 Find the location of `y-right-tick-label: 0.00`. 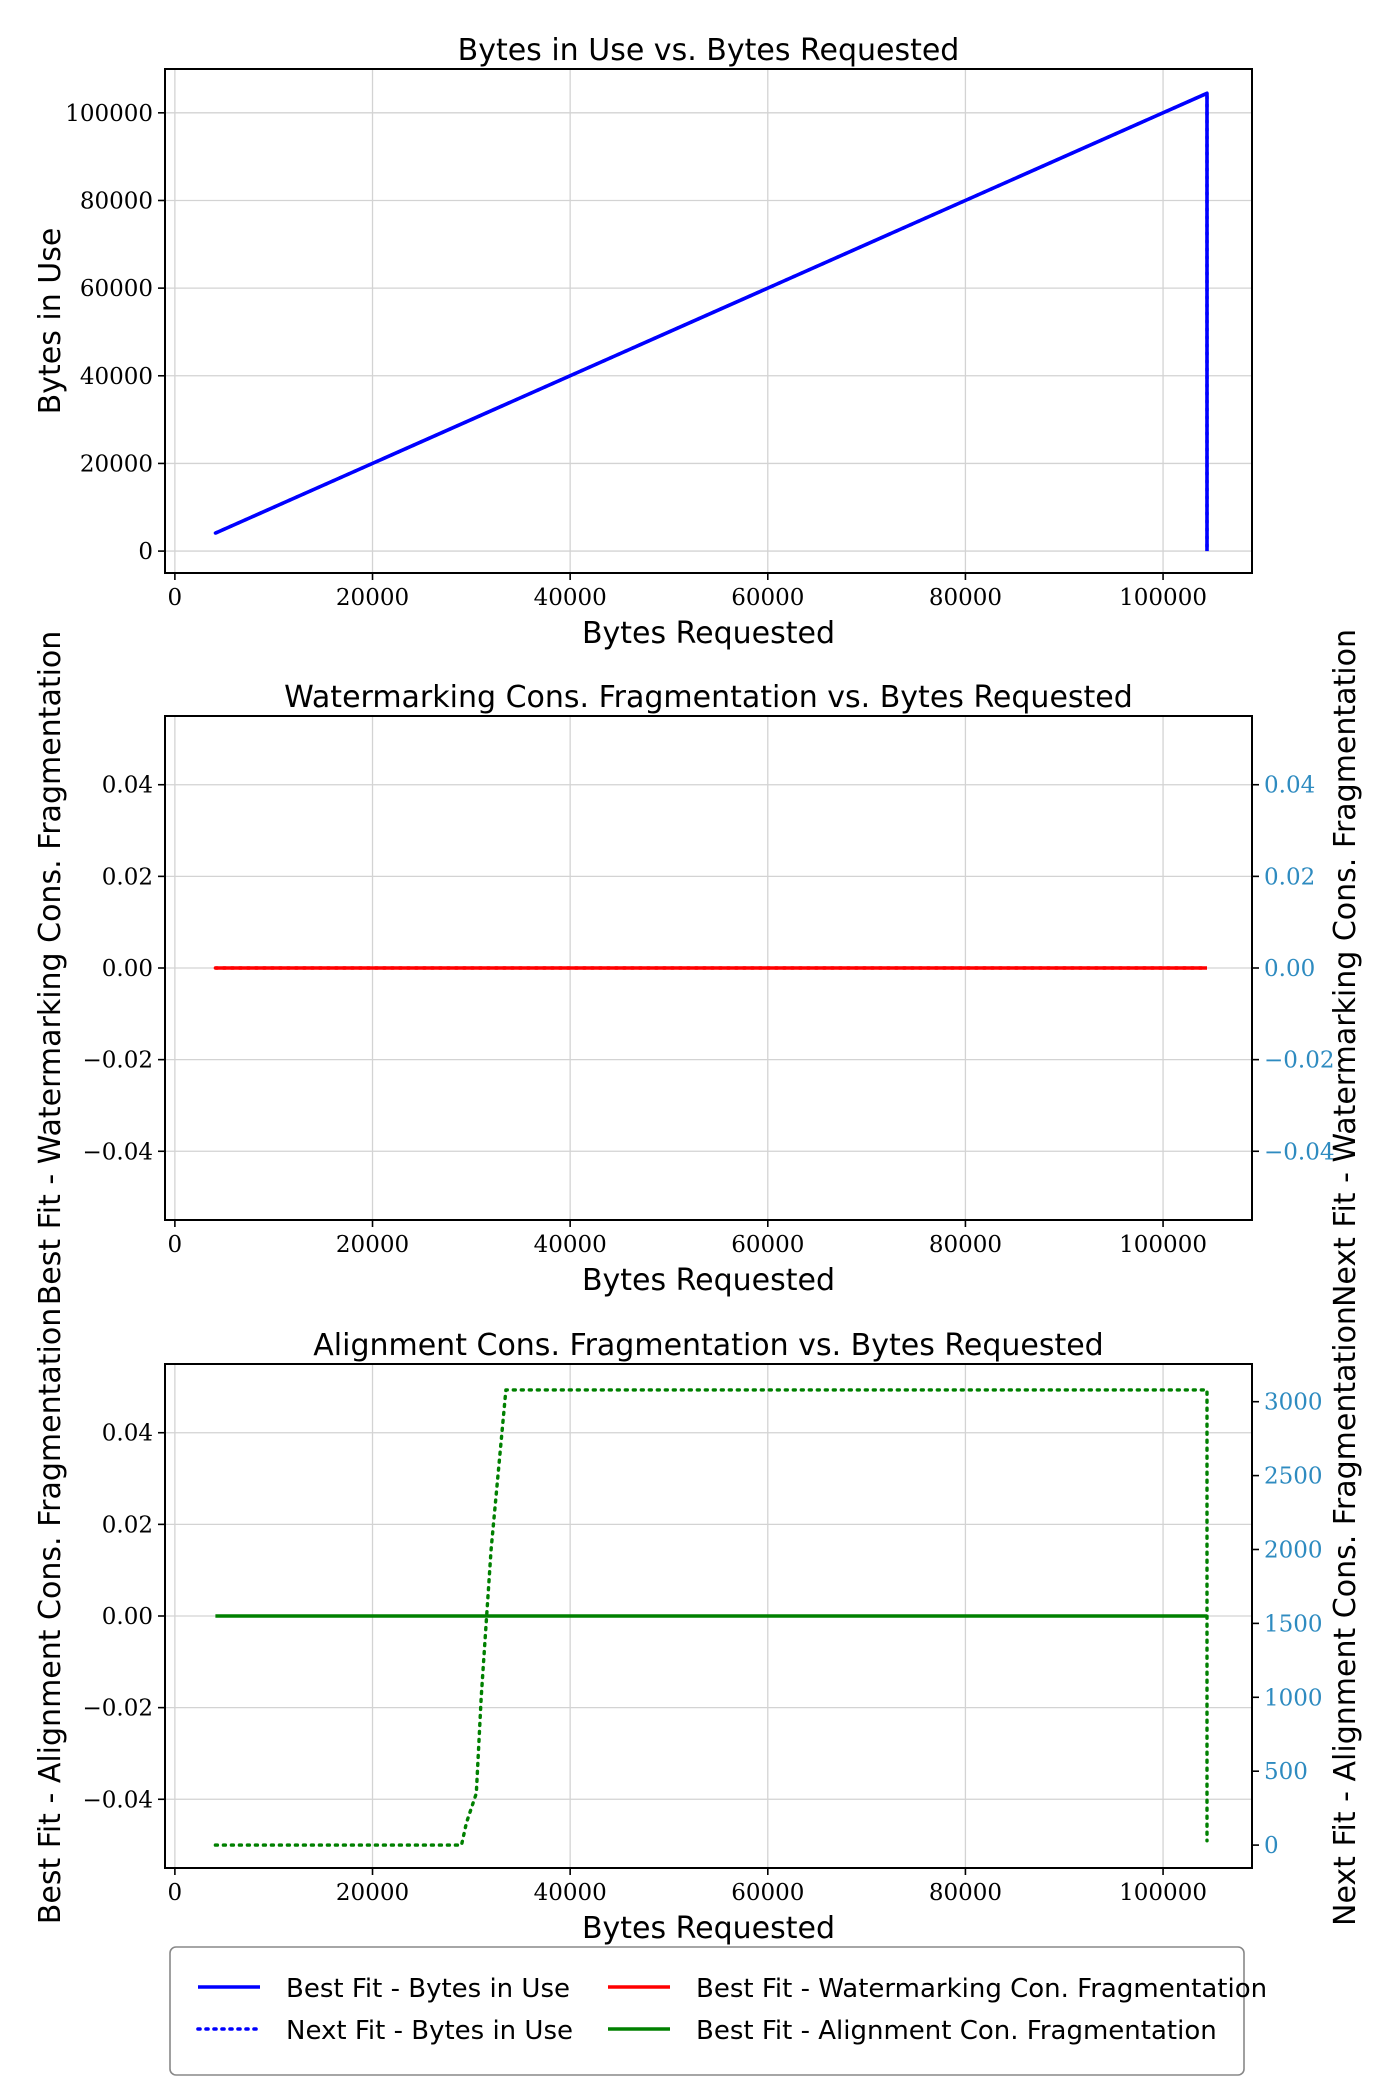

y-right-tick-label: 0.00 is located at coordinates (1289, 969).